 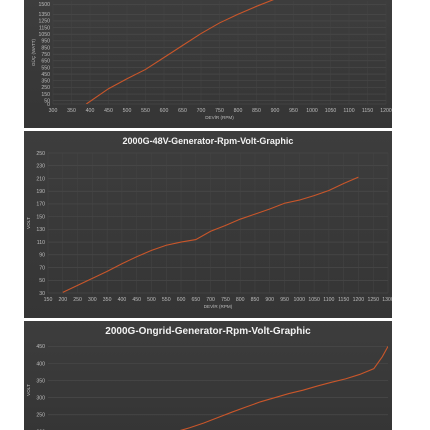 I want to click on chart-title: 2000G-Ongrid-Generator-Rpm-Volt-Graphic, so click(x=208, y=331).